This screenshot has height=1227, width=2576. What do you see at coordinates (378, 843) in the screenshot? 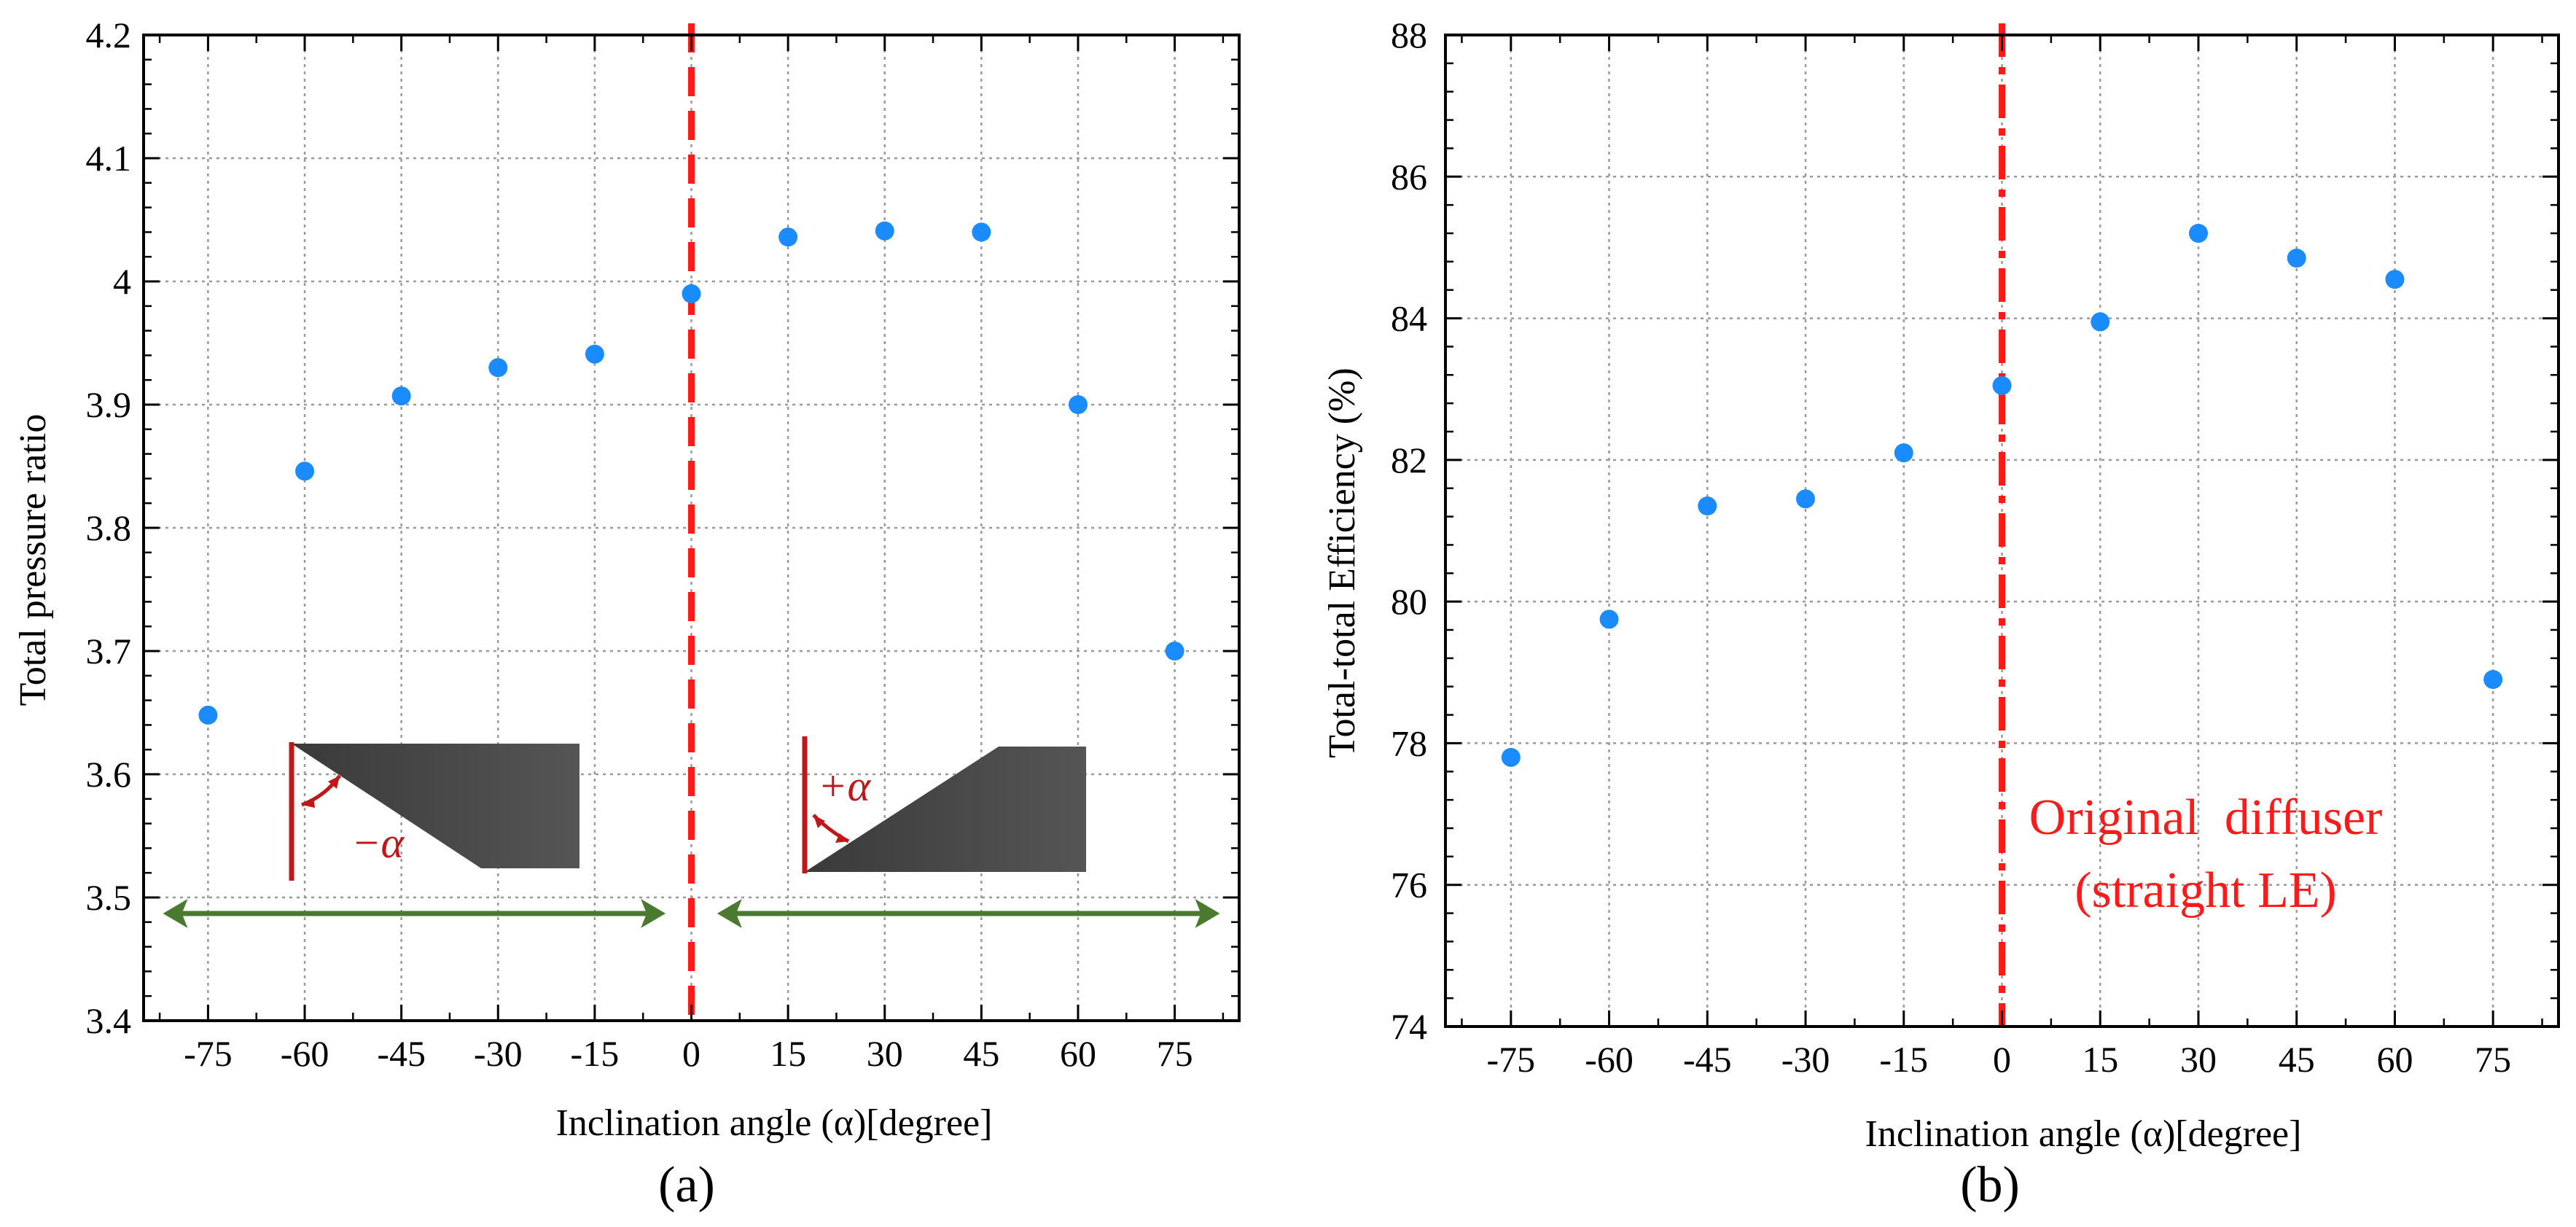
I see `negative-alpha-label: −α` at bounding box center [378, 843].